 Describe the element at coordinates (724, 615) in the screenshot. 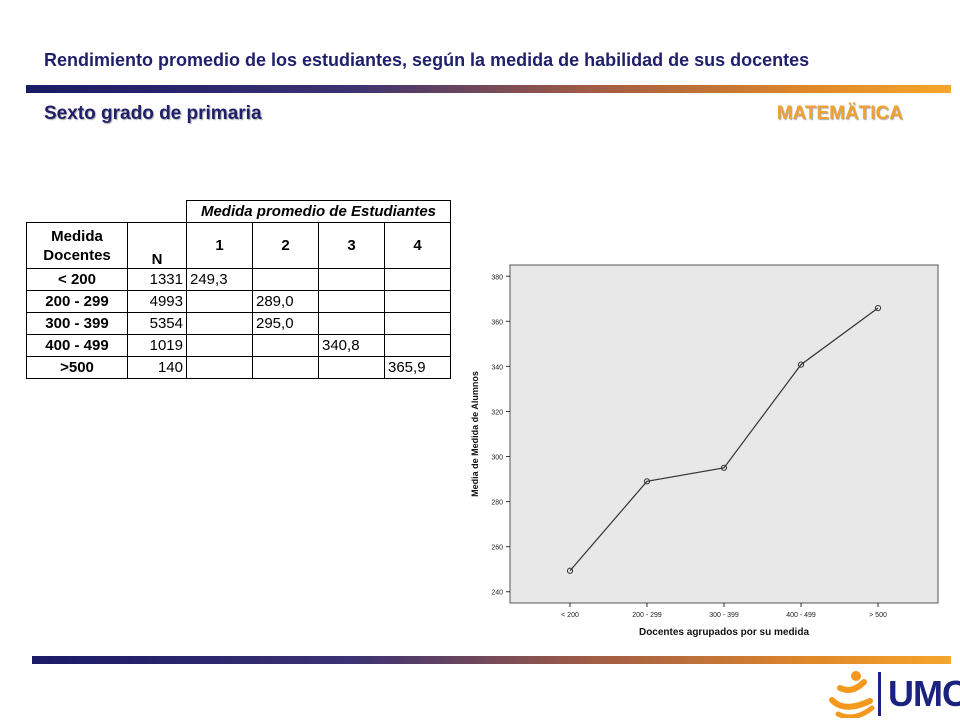

I see `x-tick-label: 300 - 399` at that location.